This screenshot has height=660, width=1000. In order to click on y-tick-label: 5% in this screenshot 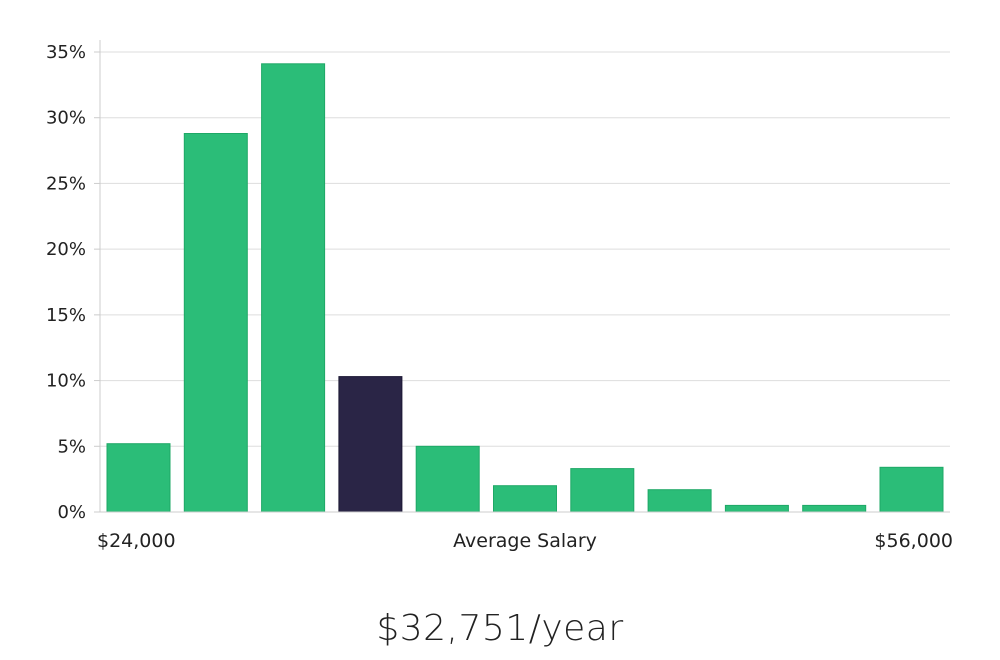, I will do `click(71, 446)`.